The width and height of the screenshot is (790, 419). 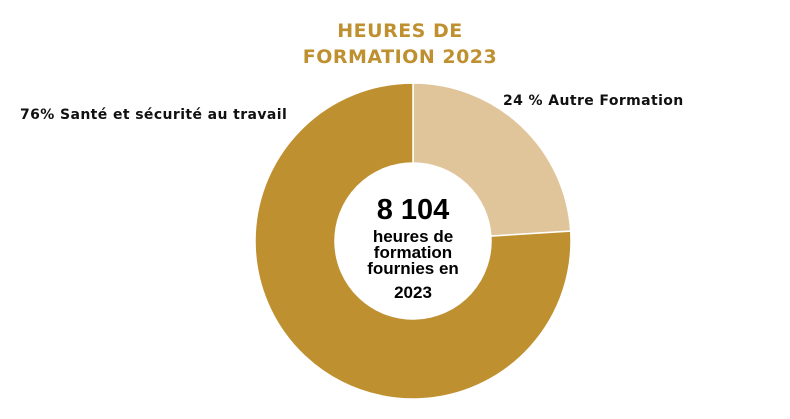 I want to click on slice-autre-formation, so click(x=492, y=159).